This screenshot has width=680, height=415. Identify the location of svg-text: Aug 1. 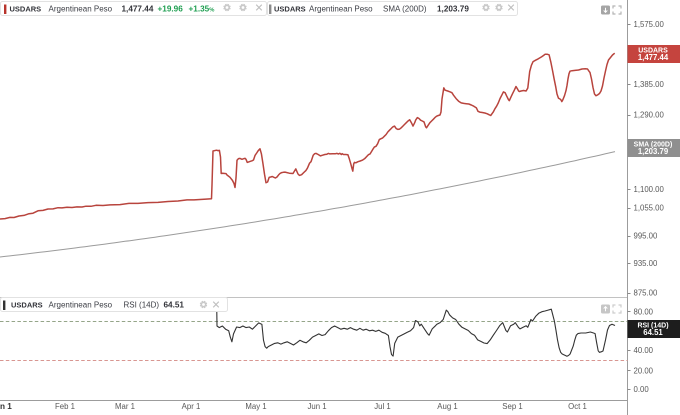
(447, 406).